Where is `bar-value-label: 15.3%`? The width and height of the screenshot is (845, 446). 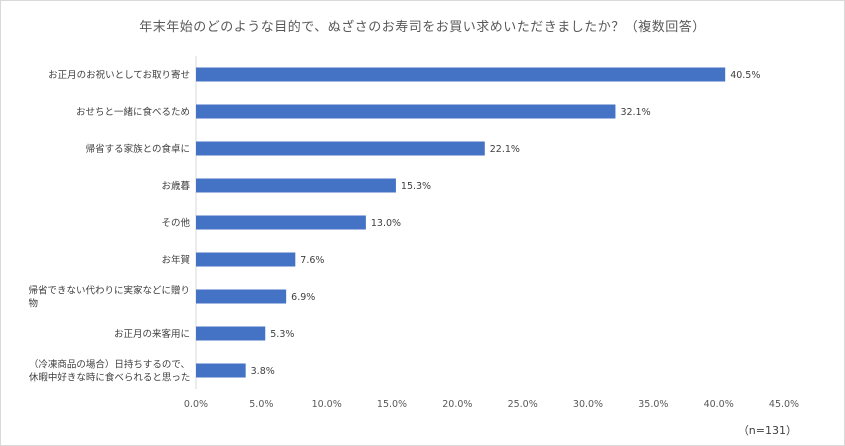
bar-value-label: 15.3% is located at coordinates (416, 186).